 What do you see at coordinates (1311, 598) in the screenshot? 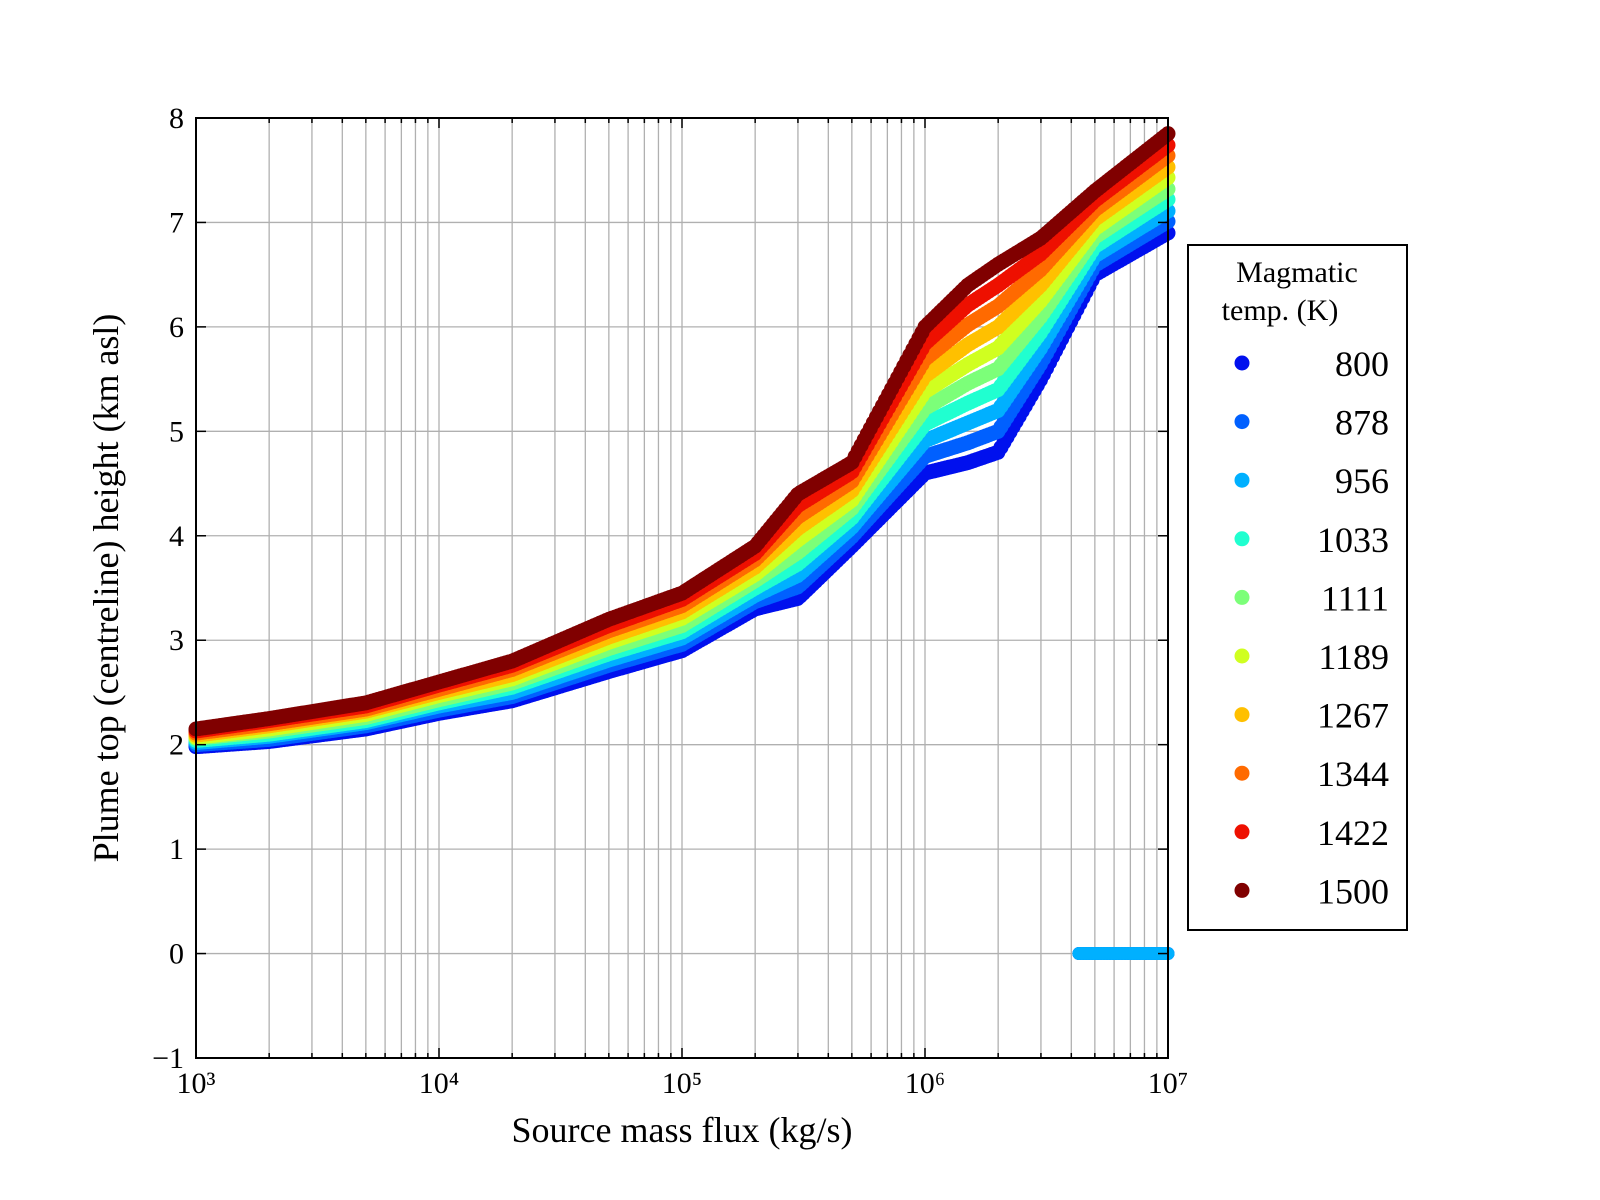
I see `legend-entry-1111: 1111` at bounding box center [1311, 598].